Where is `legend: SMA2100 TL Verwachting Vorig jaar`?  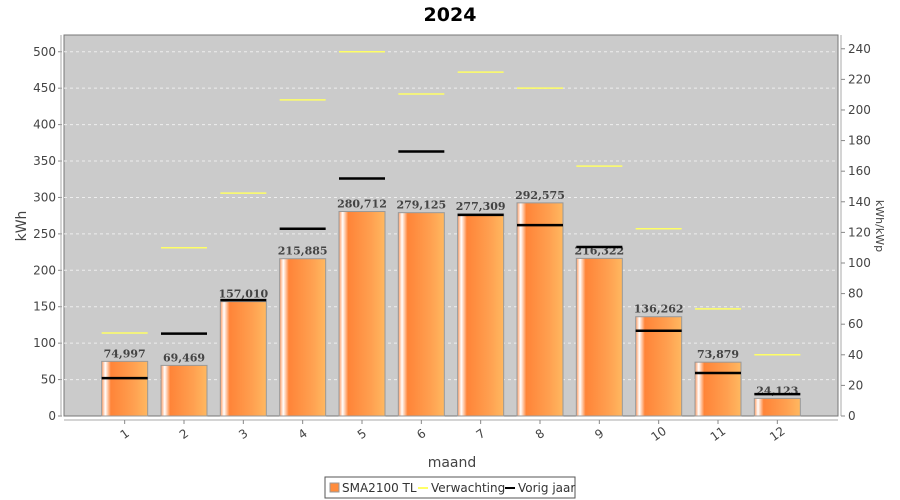
legend: SMA2100 TL Verwachting Vorig jaar is located at coordinates (450, 487).